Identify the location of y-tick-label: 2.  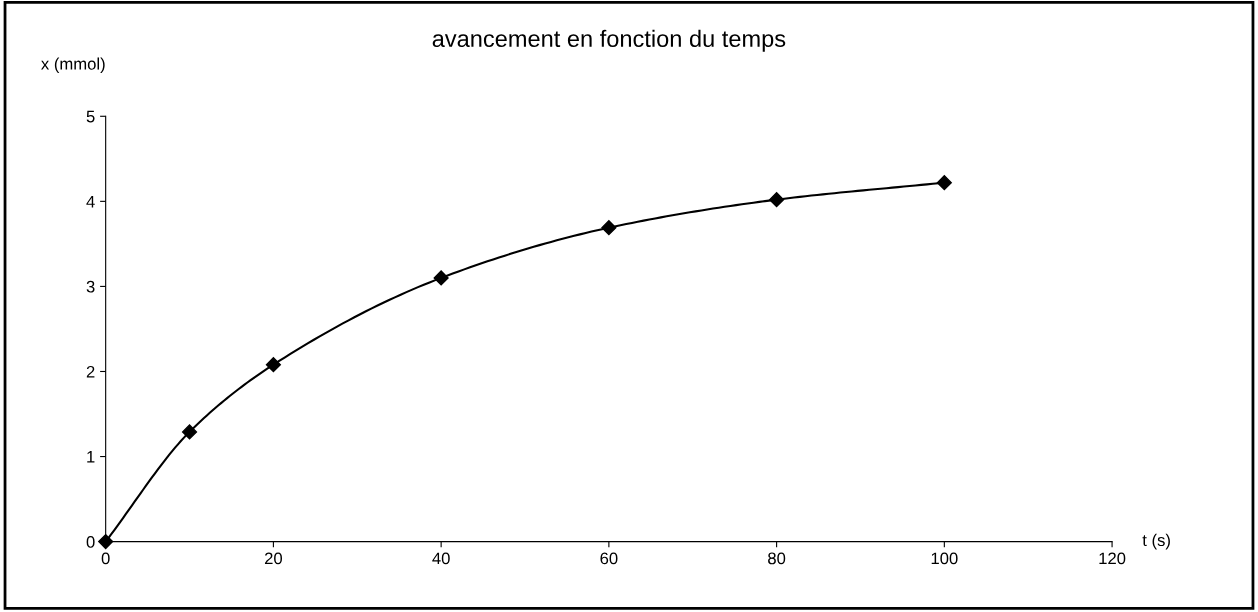
(90, 371).